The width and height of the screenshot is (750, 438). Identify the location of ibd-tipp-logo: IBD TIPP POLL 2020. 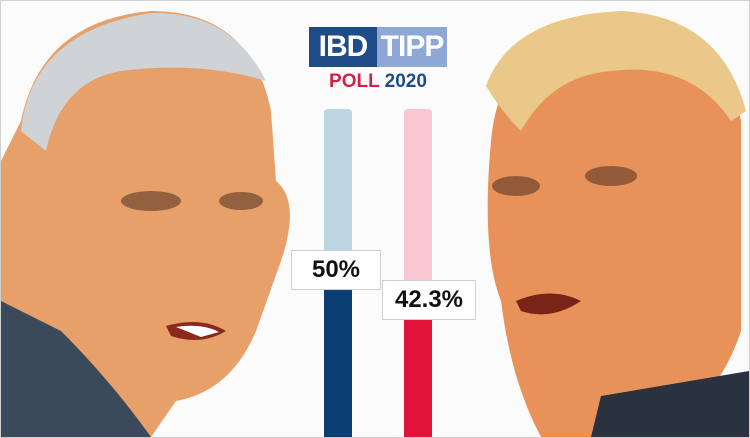
(378, 60).